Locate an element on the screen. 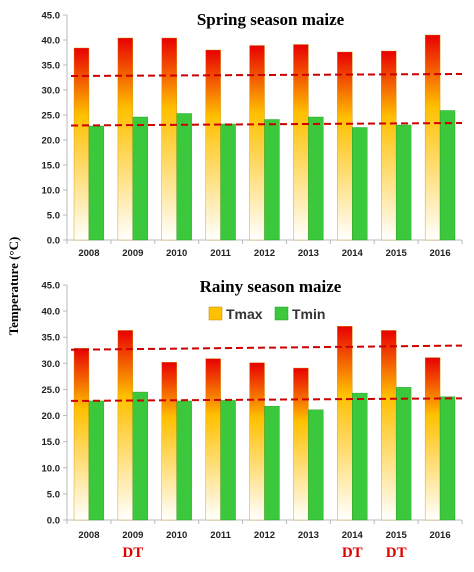 The image size is (474, 572). legend-swatch-tmax is located at coordinates (215, 313).